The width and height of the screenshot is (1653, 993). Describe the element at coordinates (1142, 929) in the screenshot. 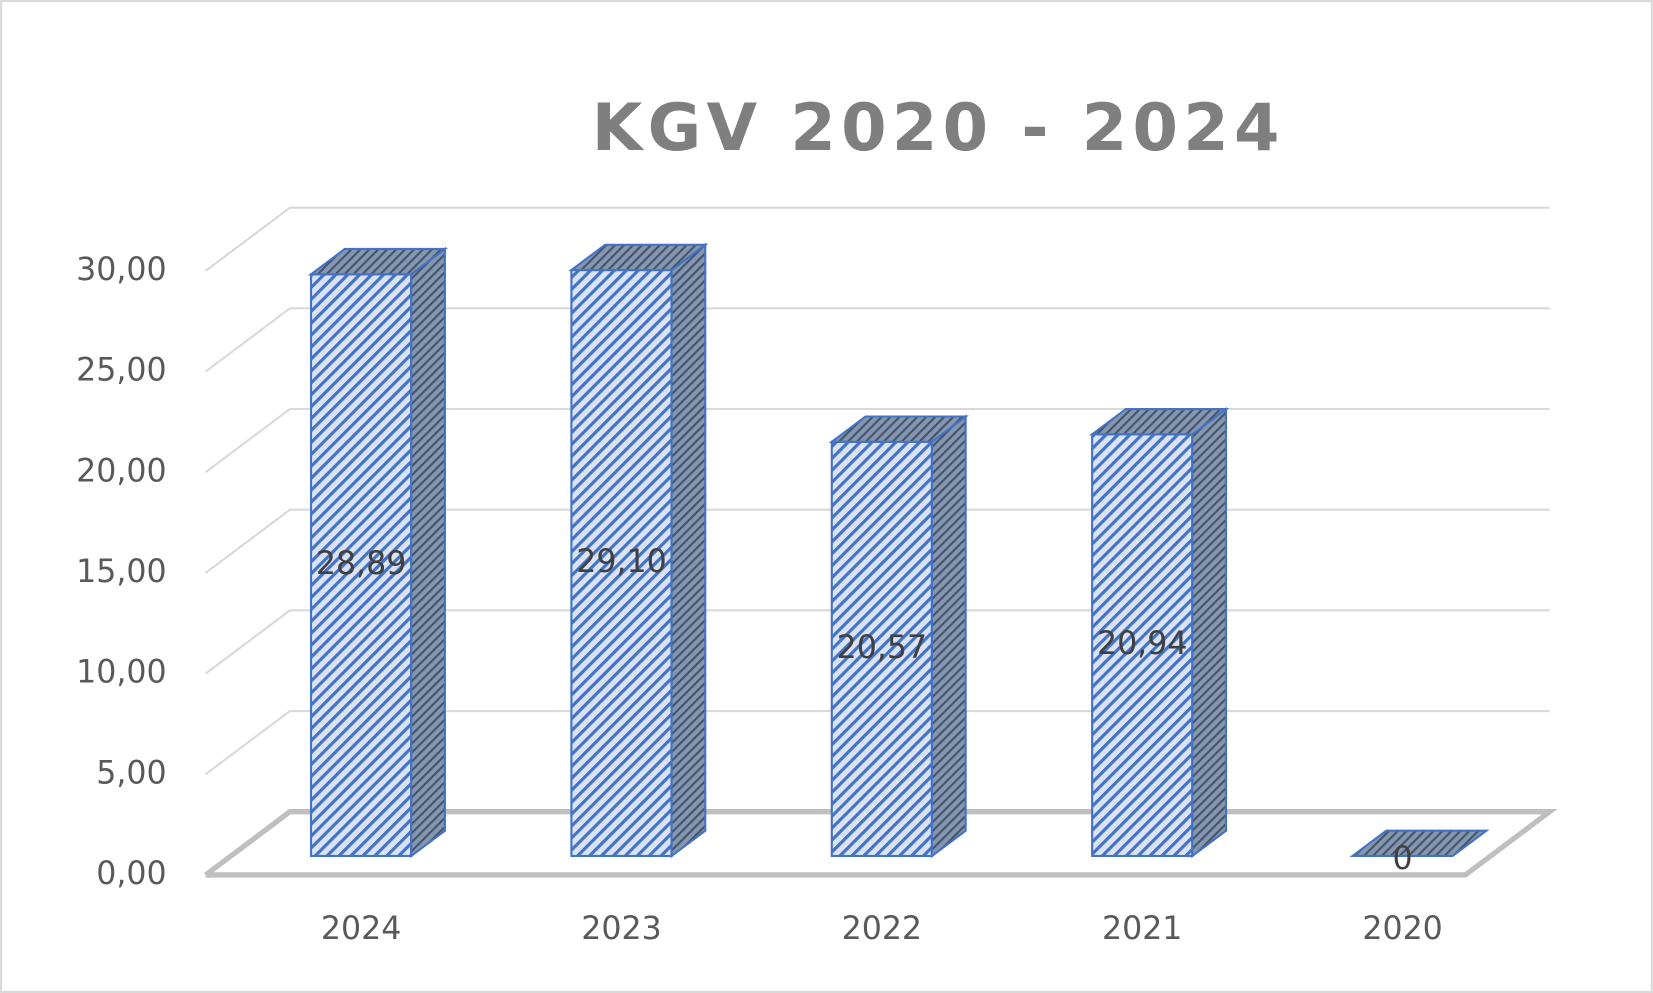

I see `x-tick-label: 2021` at that location.